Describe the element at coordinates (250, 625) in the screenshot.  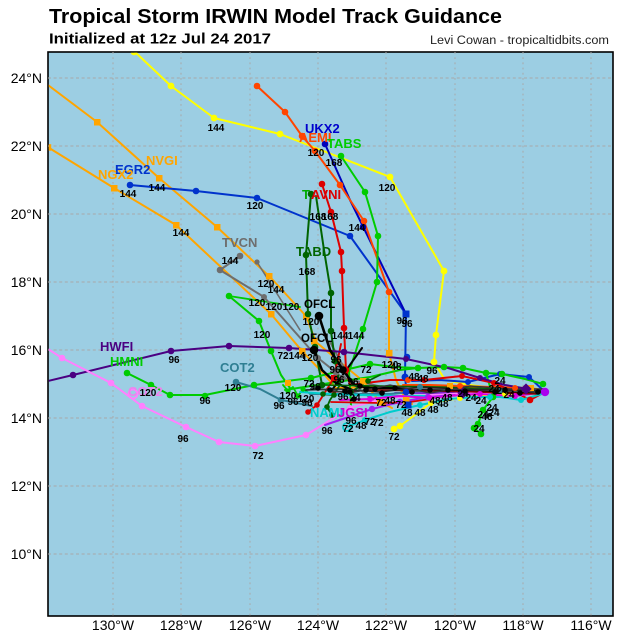
I see `svg-text: 126°W` at that location.